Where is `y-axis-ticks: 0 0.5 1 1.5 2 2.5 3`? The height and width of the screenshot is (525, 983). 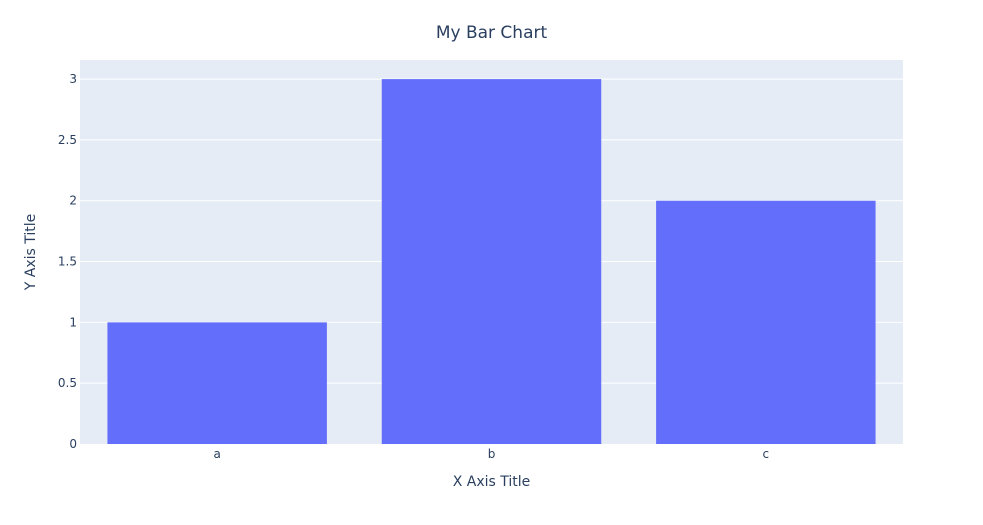 y-axis-ticks: 0 0.5 1 1.5 2 2.5 3 is located at coordinates (67, 261).